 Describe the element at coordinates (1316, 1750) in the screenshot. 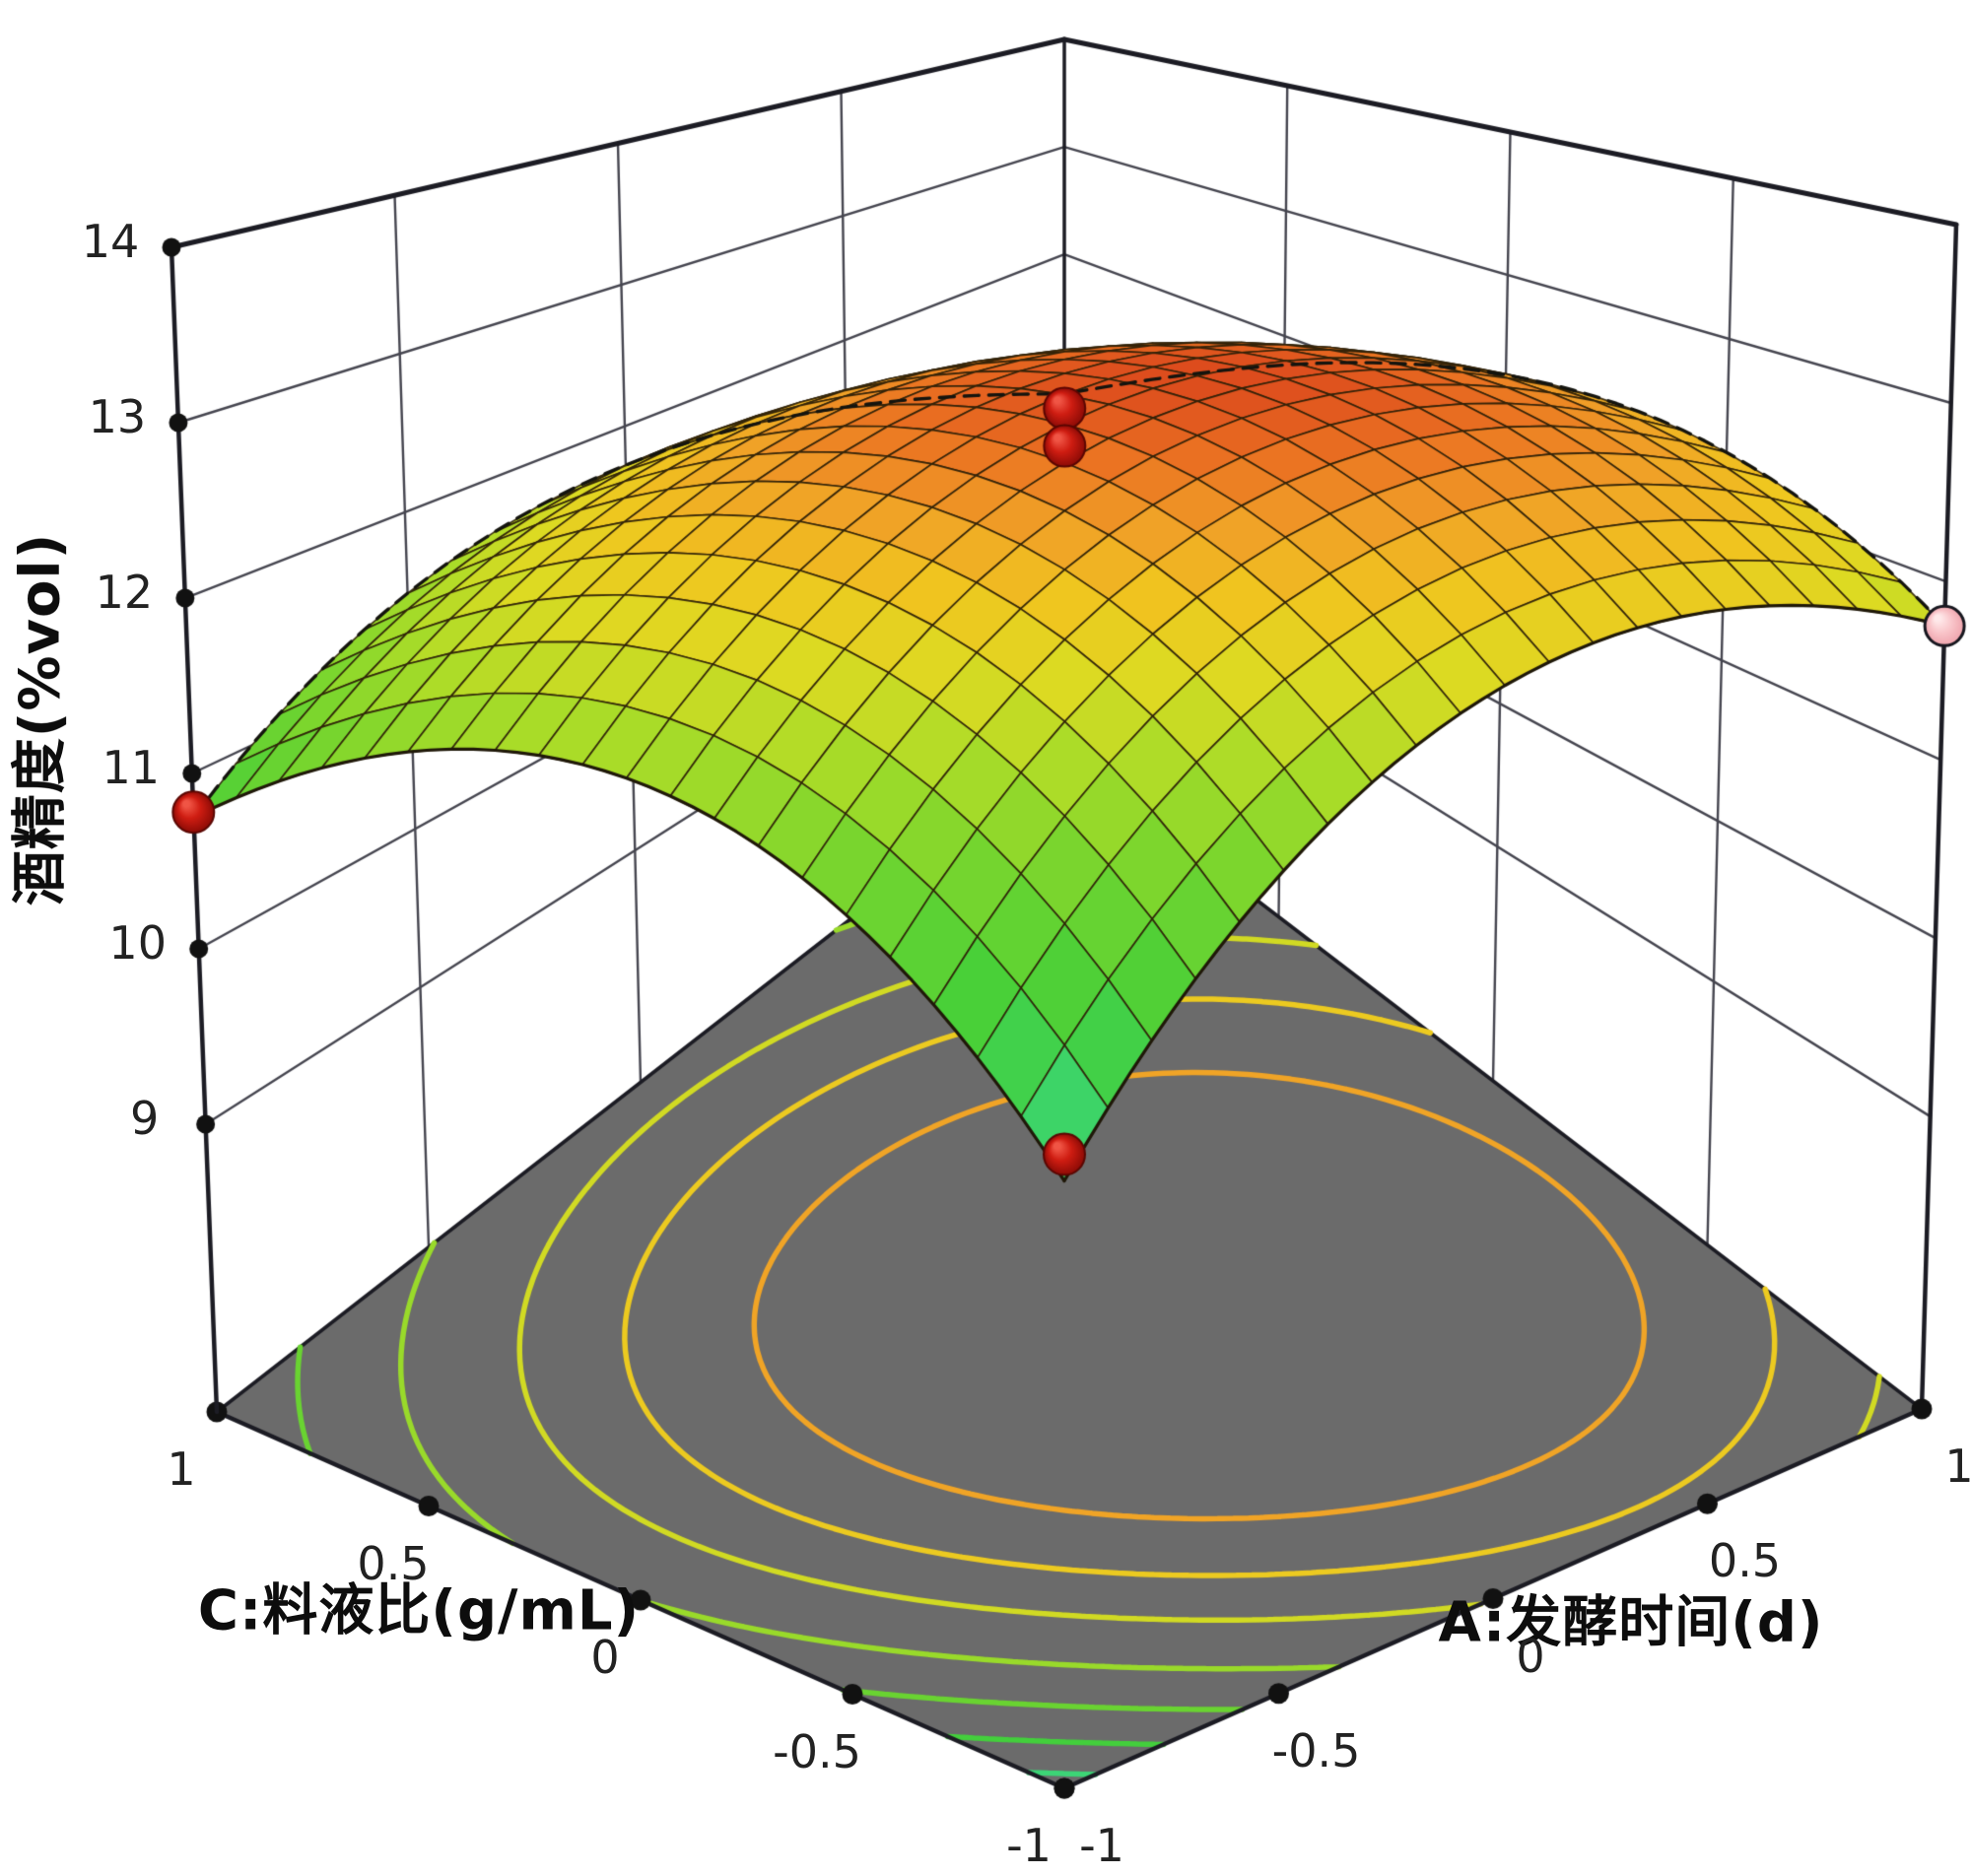

I see `x-tick-label: -0.5` at that location.